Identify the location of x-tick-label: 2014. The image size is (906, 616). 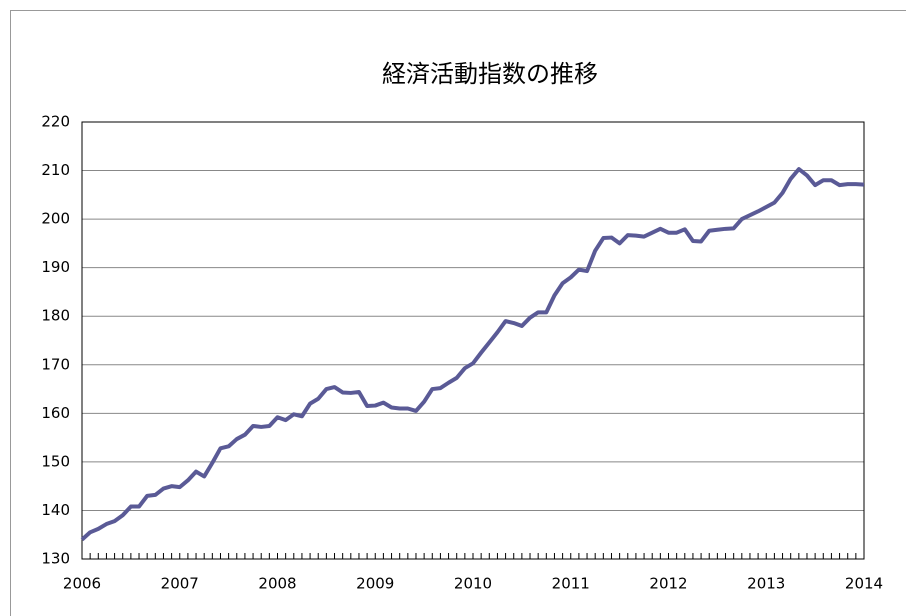
(864, 584).